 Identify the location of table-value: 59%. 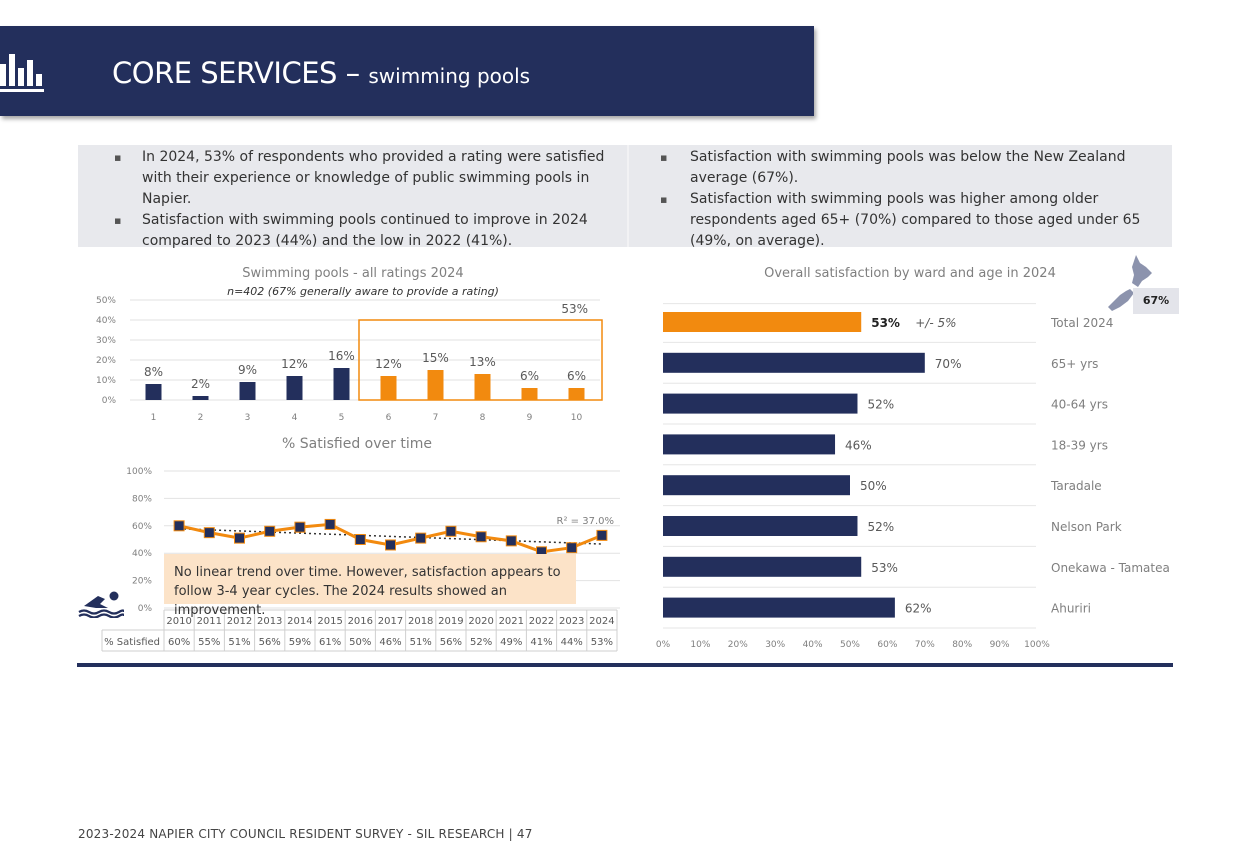
(300, 642).